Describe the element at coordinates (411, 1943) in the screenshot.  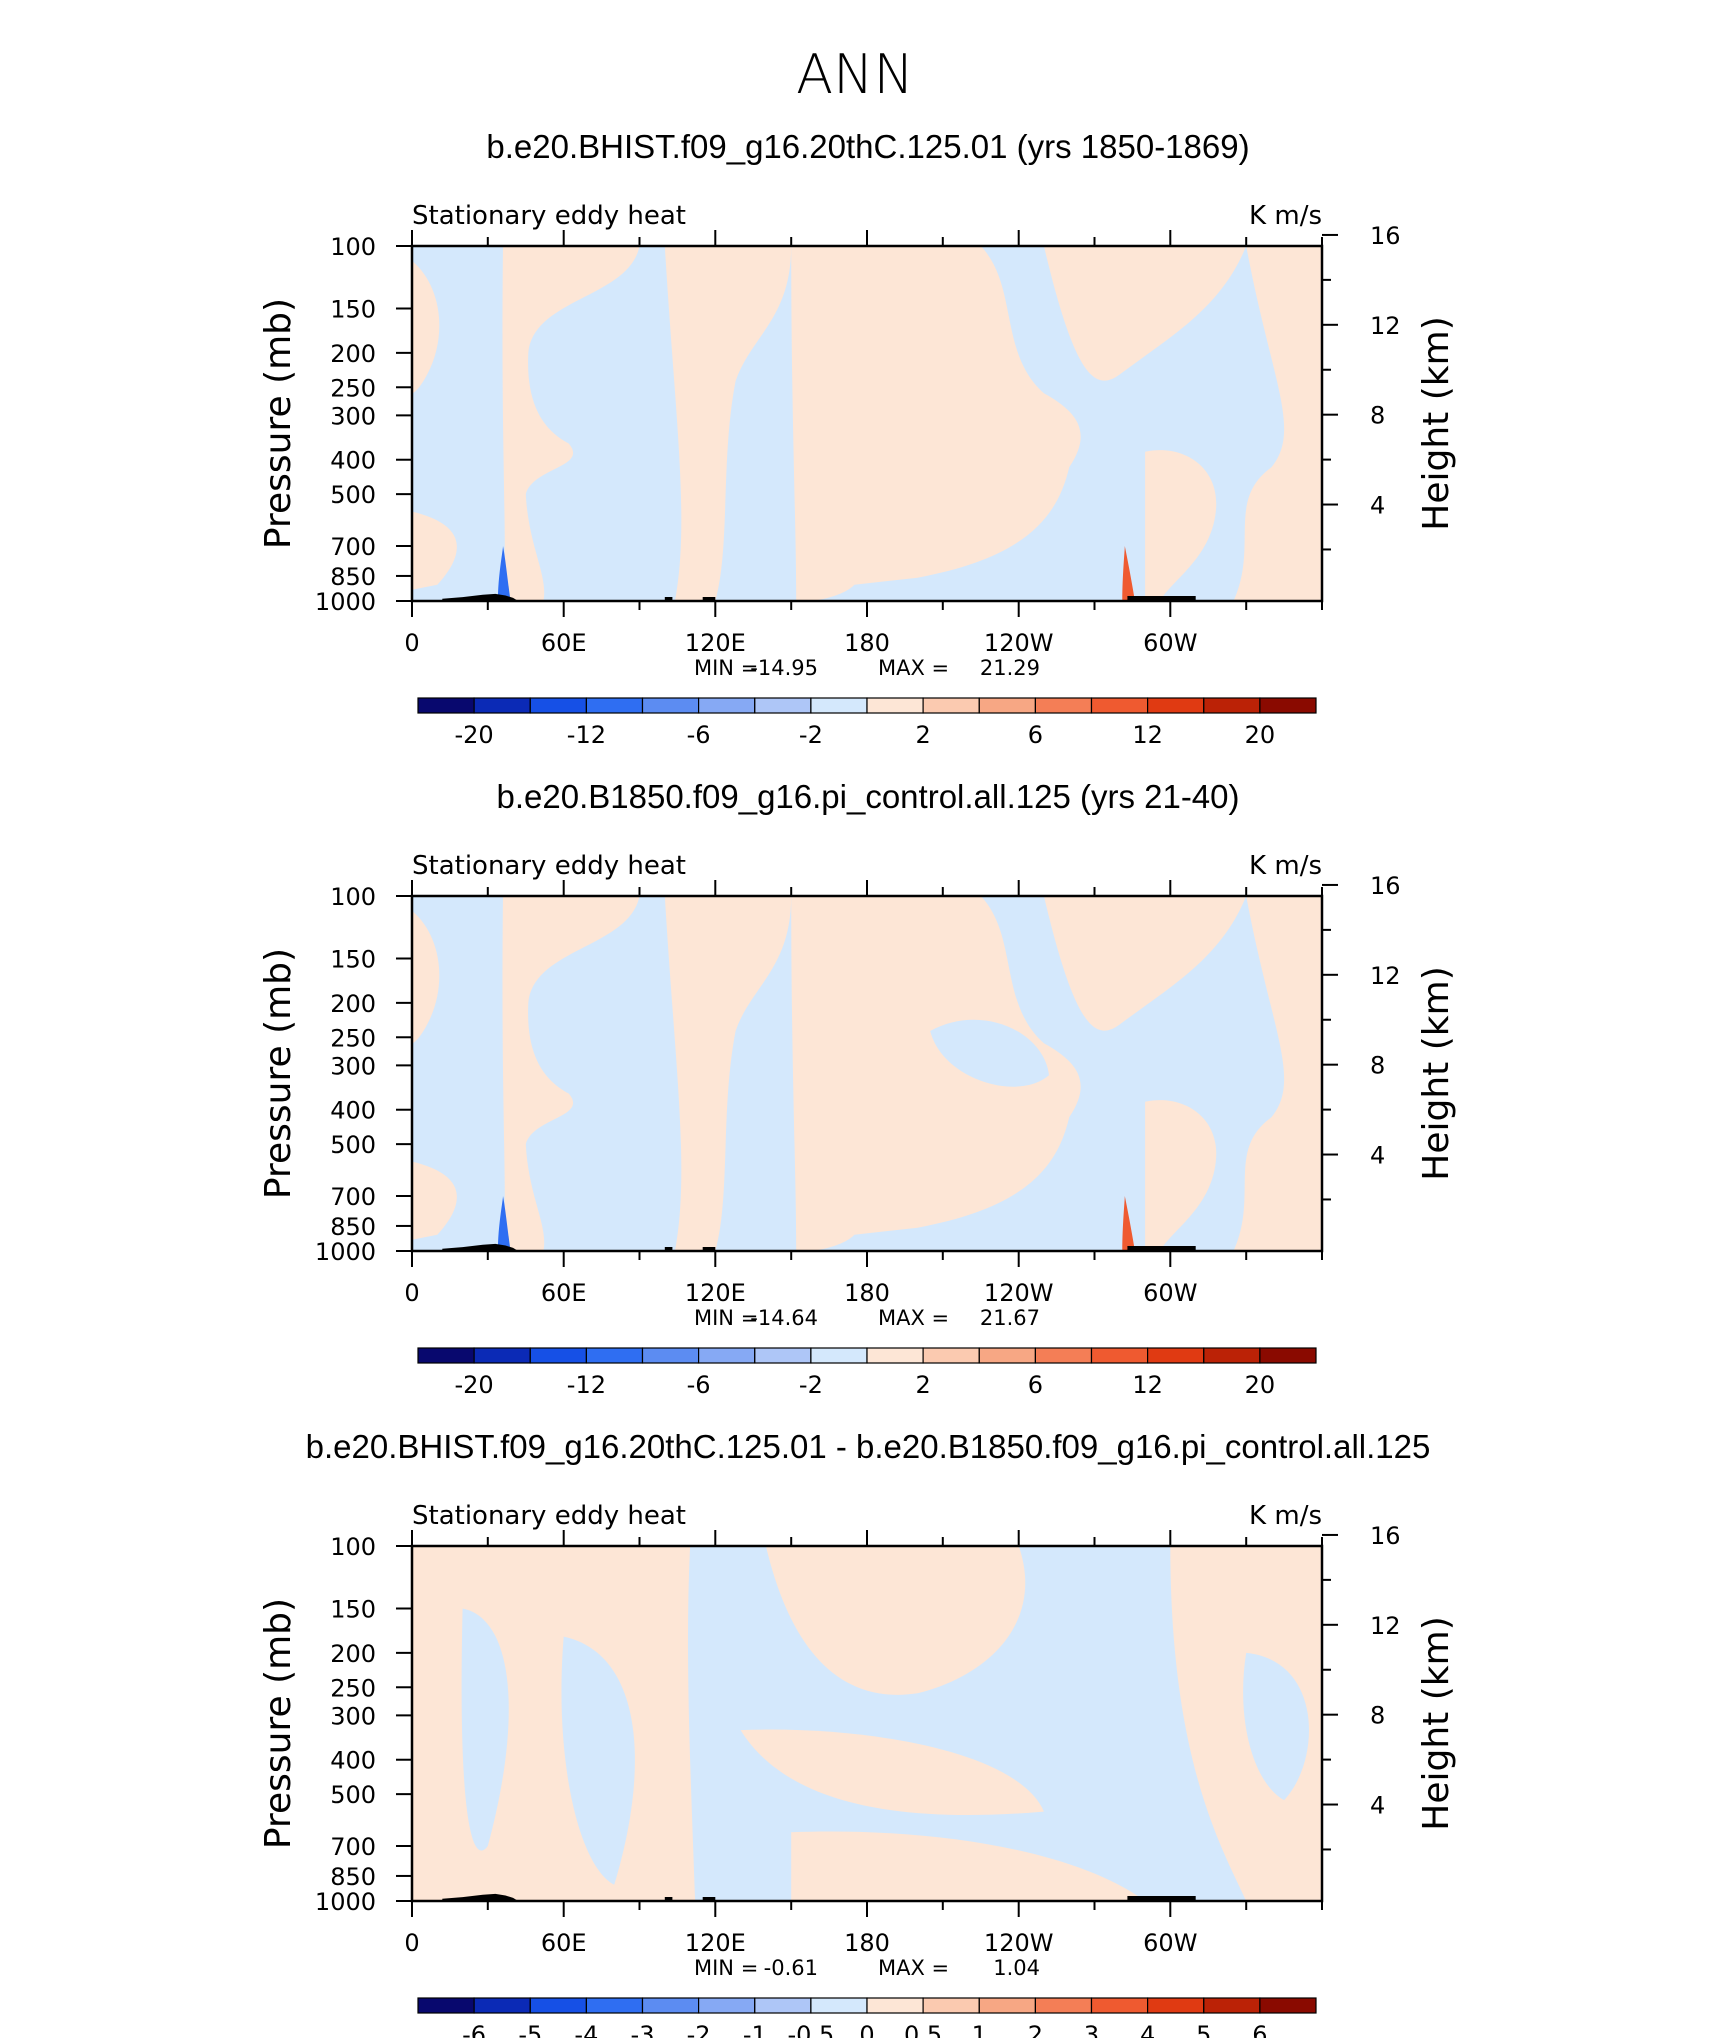
I see `x-tick-label: 0` at that location.